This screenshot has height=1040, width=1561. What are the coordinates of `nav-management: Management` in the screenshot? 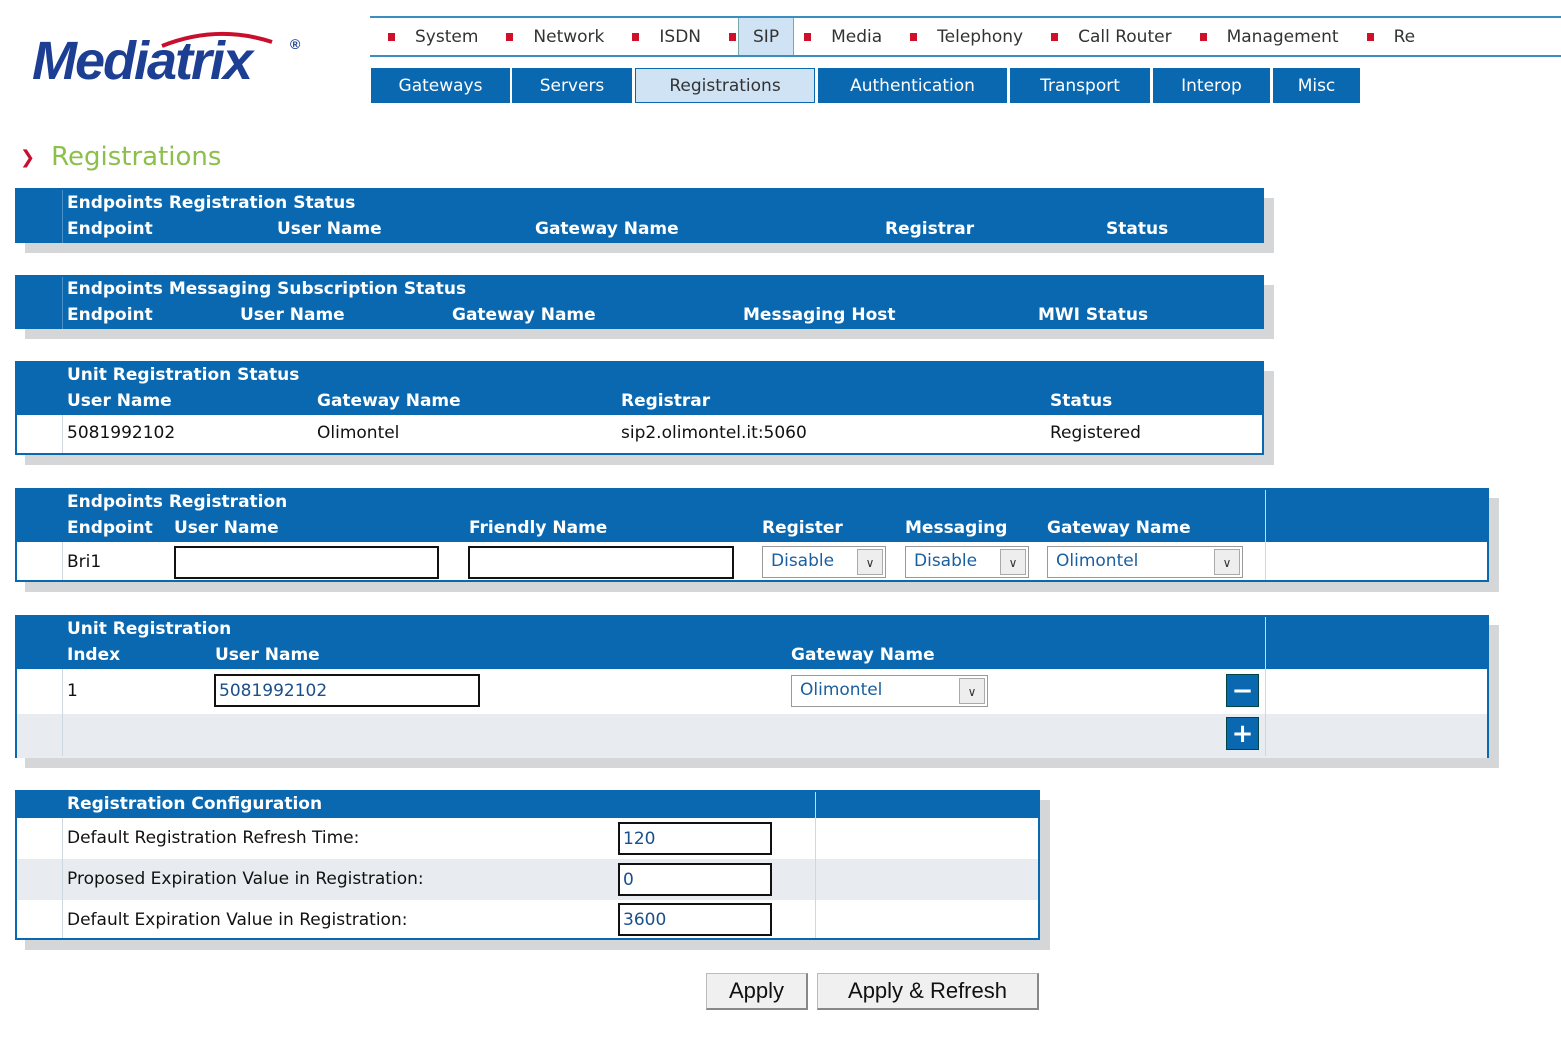 It's located at (1265, 36).